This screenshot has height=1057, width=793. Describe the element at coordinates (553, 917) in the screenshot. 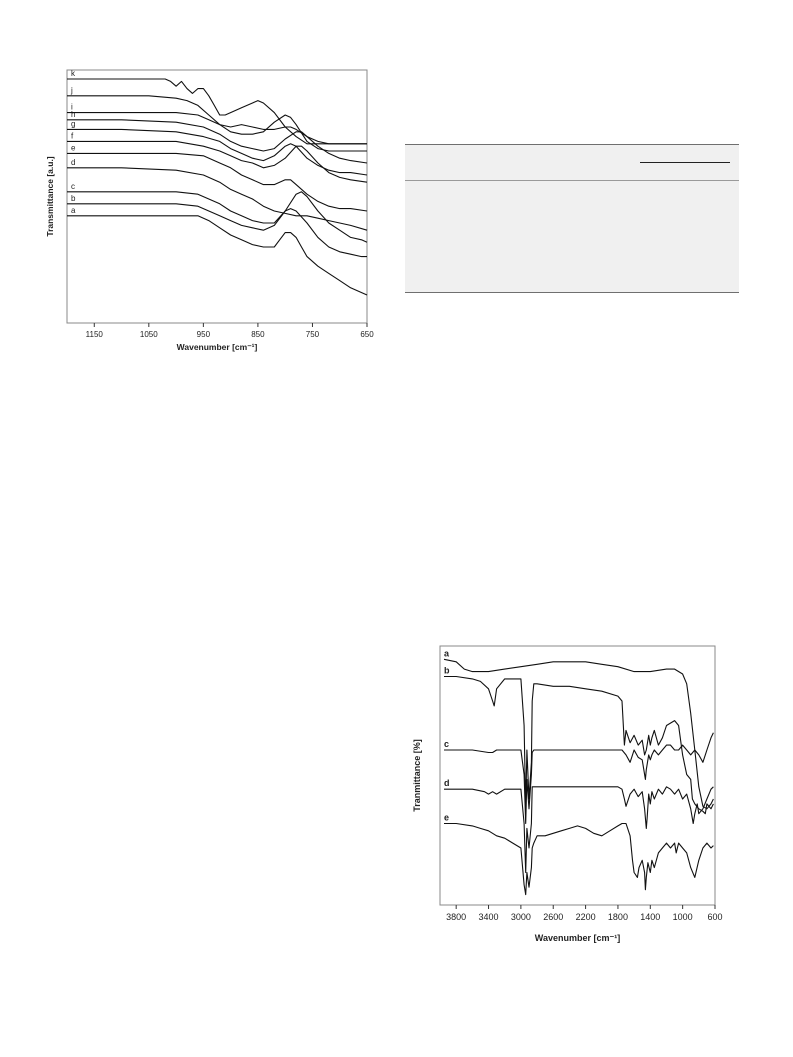

I see `x-tick-label: 2600` at that location.